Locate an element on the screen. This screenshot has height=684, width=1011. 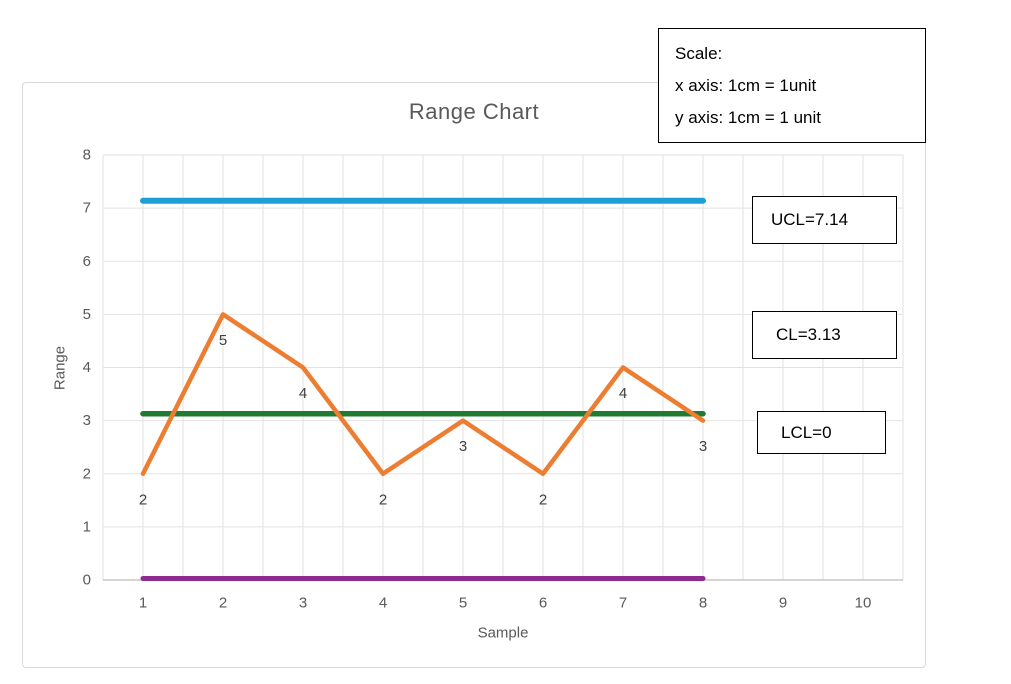
x-tick-label: 9 is located at coordinates (783, 603).